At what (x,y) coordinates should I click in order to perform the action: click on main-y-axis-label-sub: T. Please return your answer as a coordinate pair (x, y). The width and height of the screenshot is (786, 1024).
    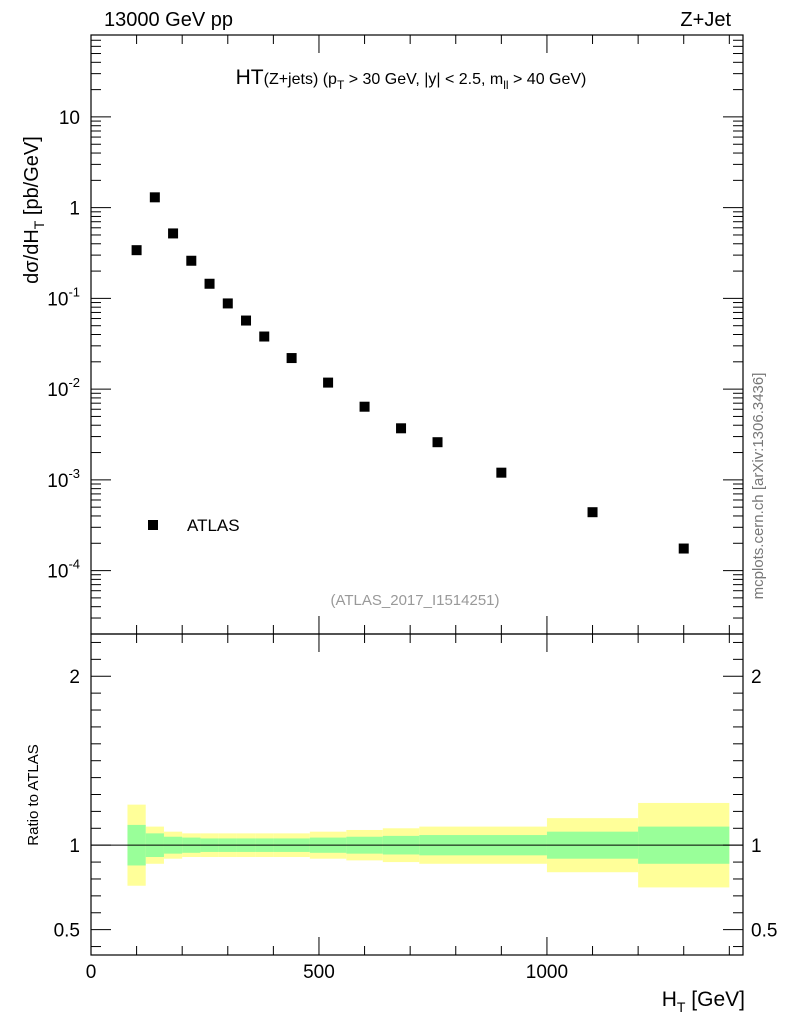
    Looking at the image, I should click on (39, 224).